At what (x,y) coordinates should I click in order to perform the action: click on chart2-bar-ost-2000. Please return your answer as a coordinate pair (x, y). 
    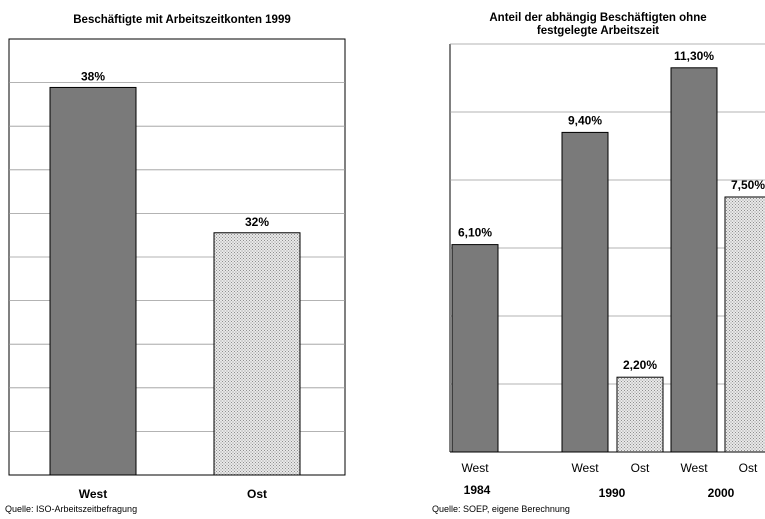
    Looking at the image, I should click on (744, 324).